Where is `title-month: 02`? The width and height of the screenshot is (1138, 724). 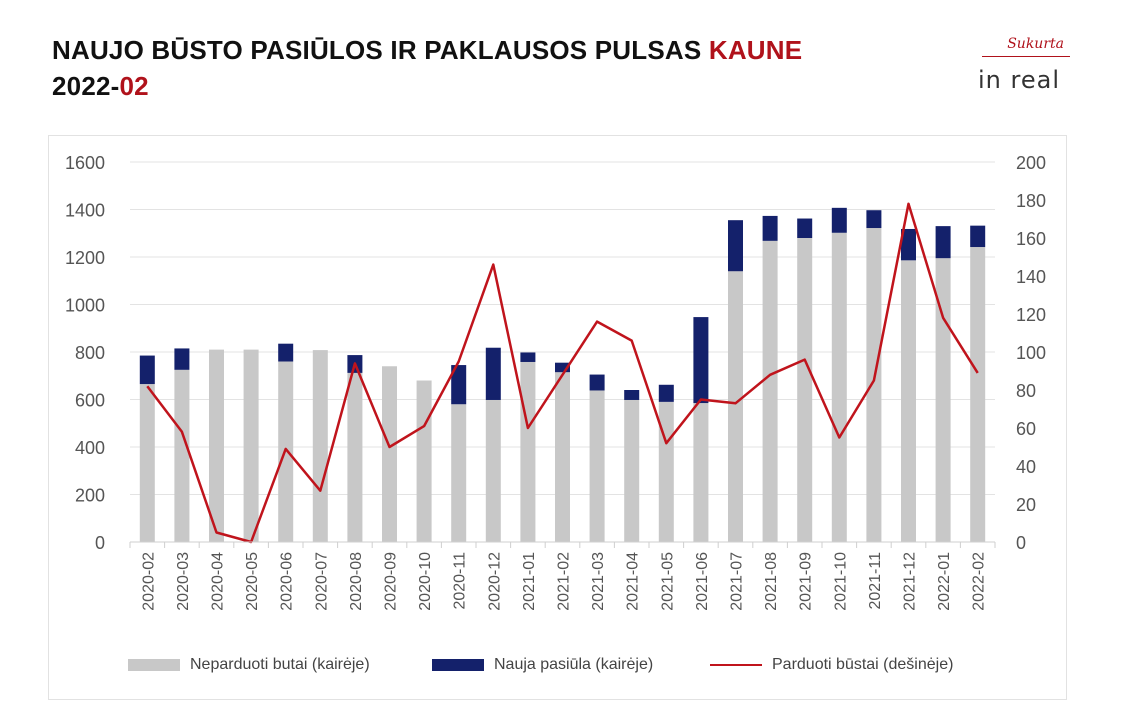
title-month: 02 is located at coordinates (134, 86).